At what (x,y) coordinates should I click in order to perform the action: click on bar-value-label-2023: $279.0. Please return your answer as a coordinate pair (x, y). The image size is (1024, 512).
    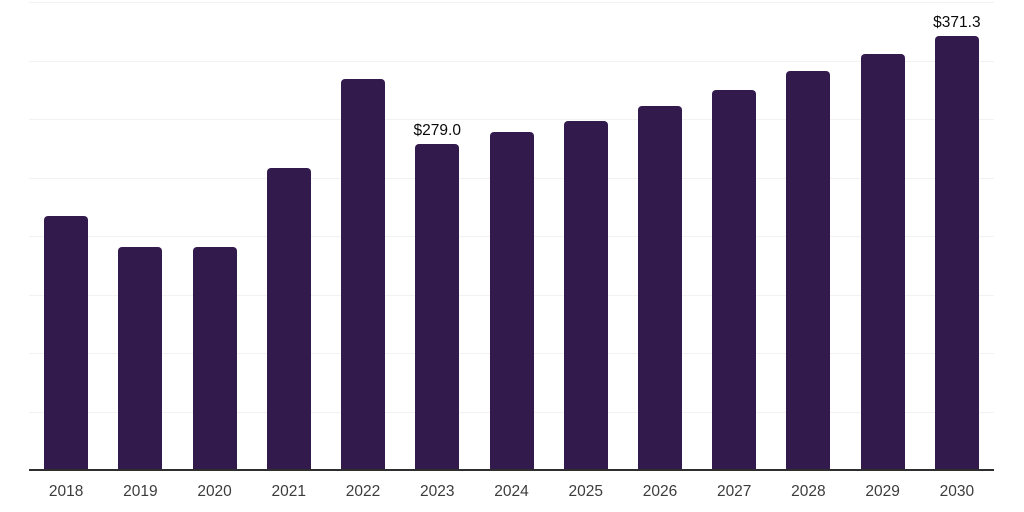
    Looking at the image, I should click on (437, 131).